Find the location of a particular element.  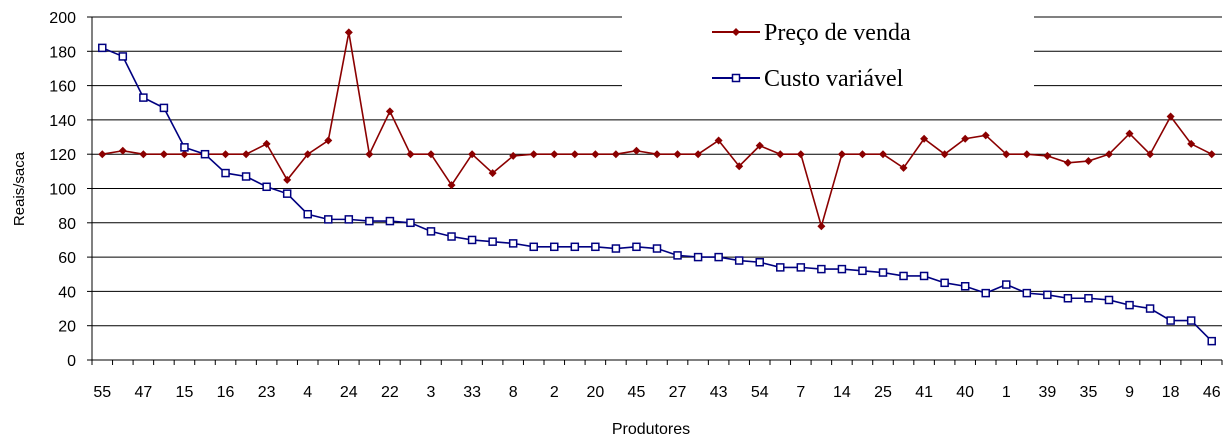

x-tick-label: 9 is located at coordinates (1129, 392).